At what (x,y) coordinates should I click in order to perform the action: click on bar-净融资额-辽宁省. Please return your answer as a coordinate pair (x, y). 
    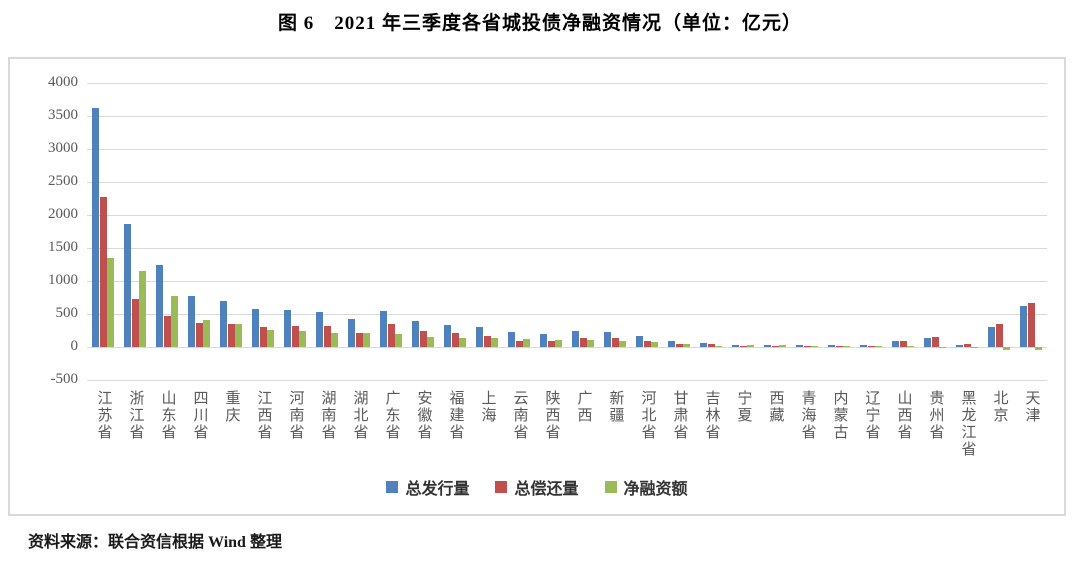
    Looking at the image, I should click on (878, 346).